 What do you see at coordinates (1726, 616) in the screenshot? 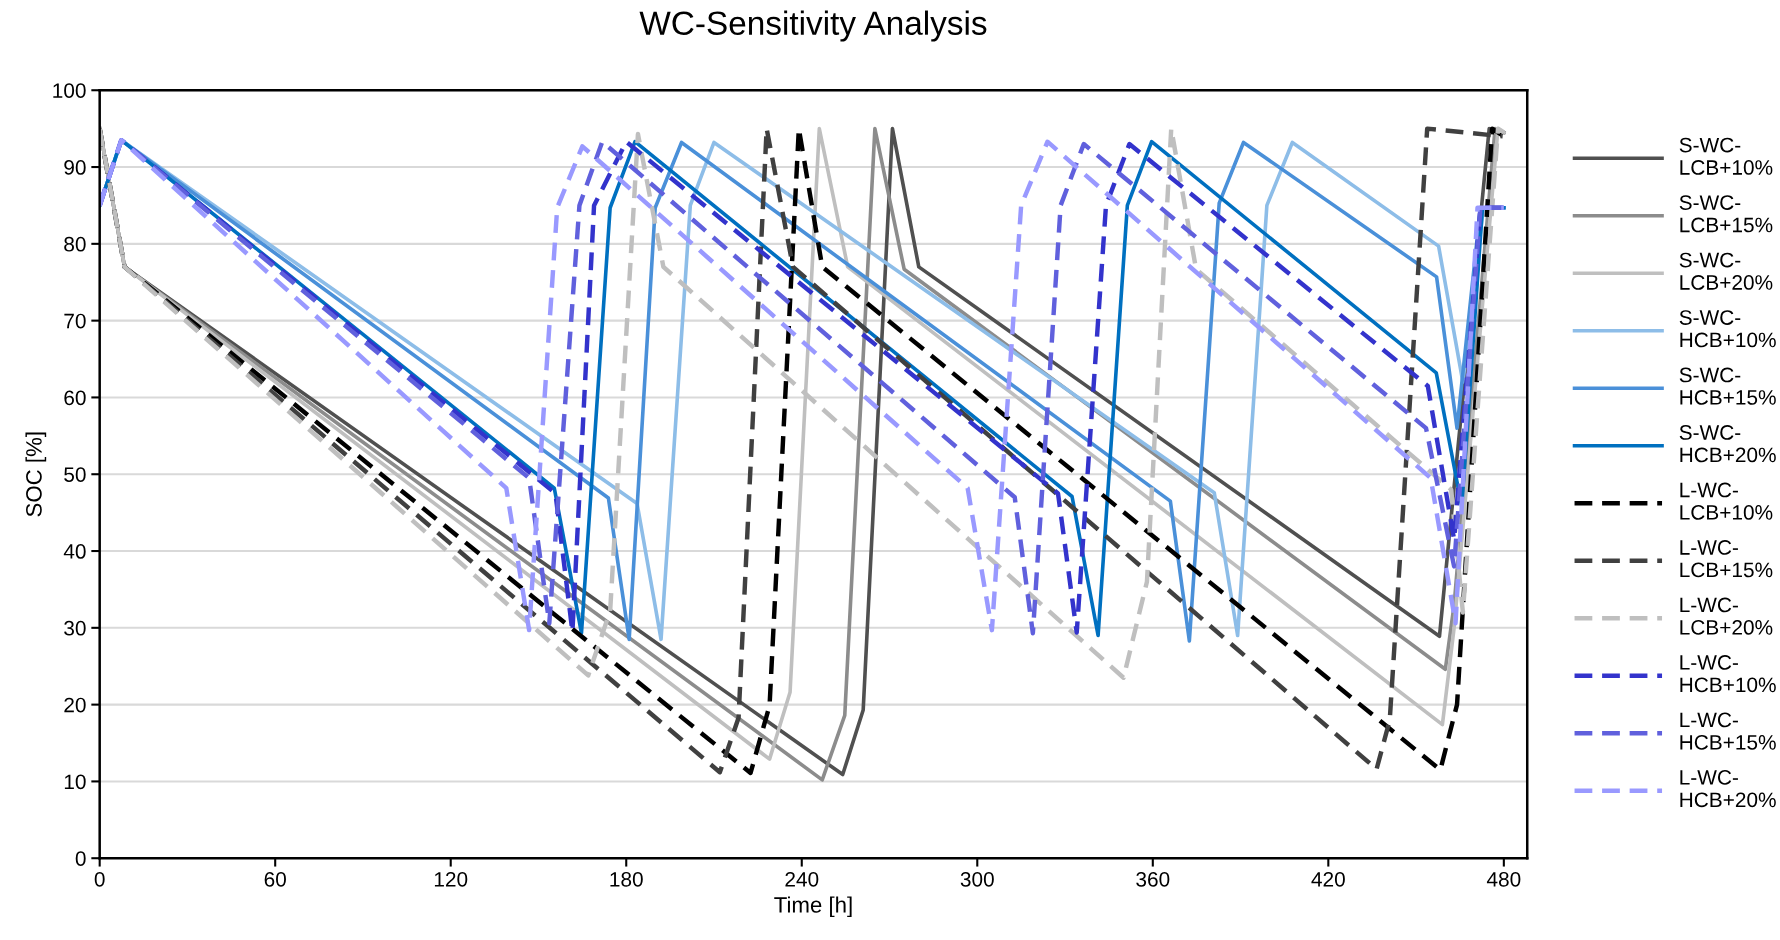
I see `legend-label: L-WC-LCB+20%` at bounding box center [1726, 616].